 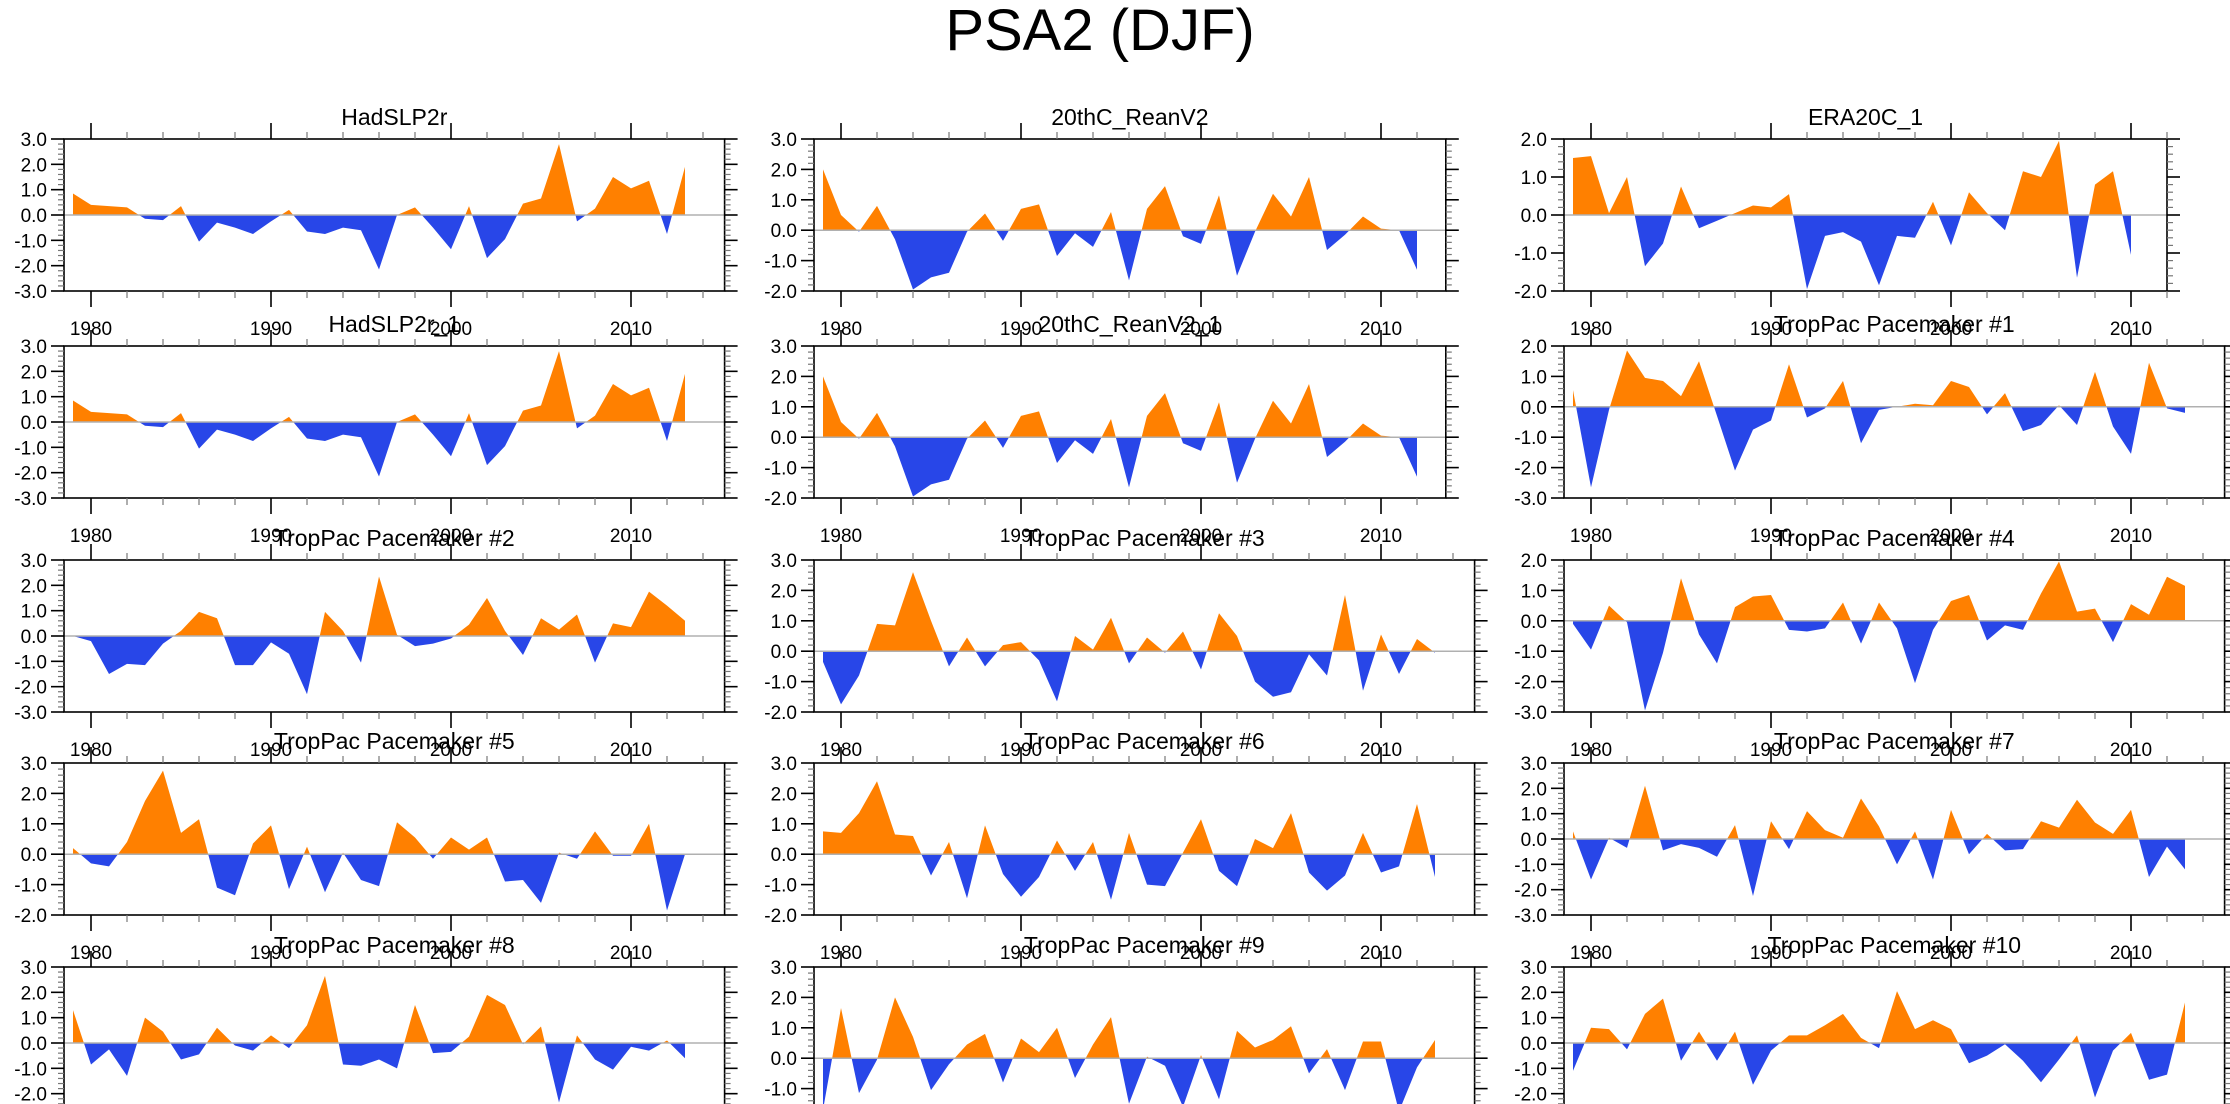 What do you see at coordinates (30, 713) in the screenshot?
I see `y-tick-label: -3.0` at bounding box center [30, 713].